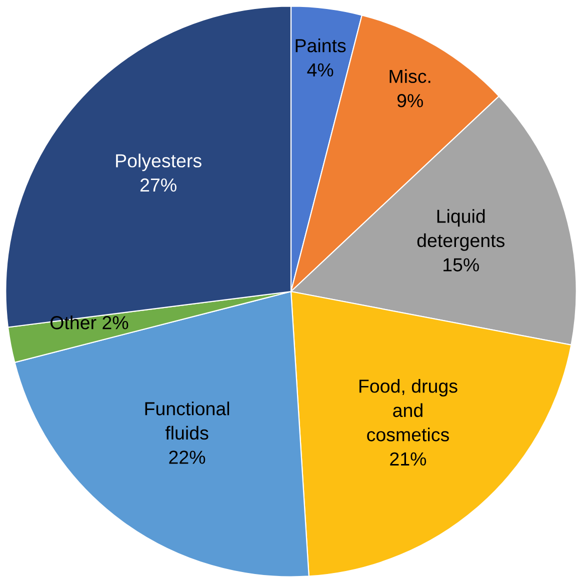 This screenshot has width=582, height=583. I want to click on slice-label: Food, drugs and cosmetics, so click(408, 410).